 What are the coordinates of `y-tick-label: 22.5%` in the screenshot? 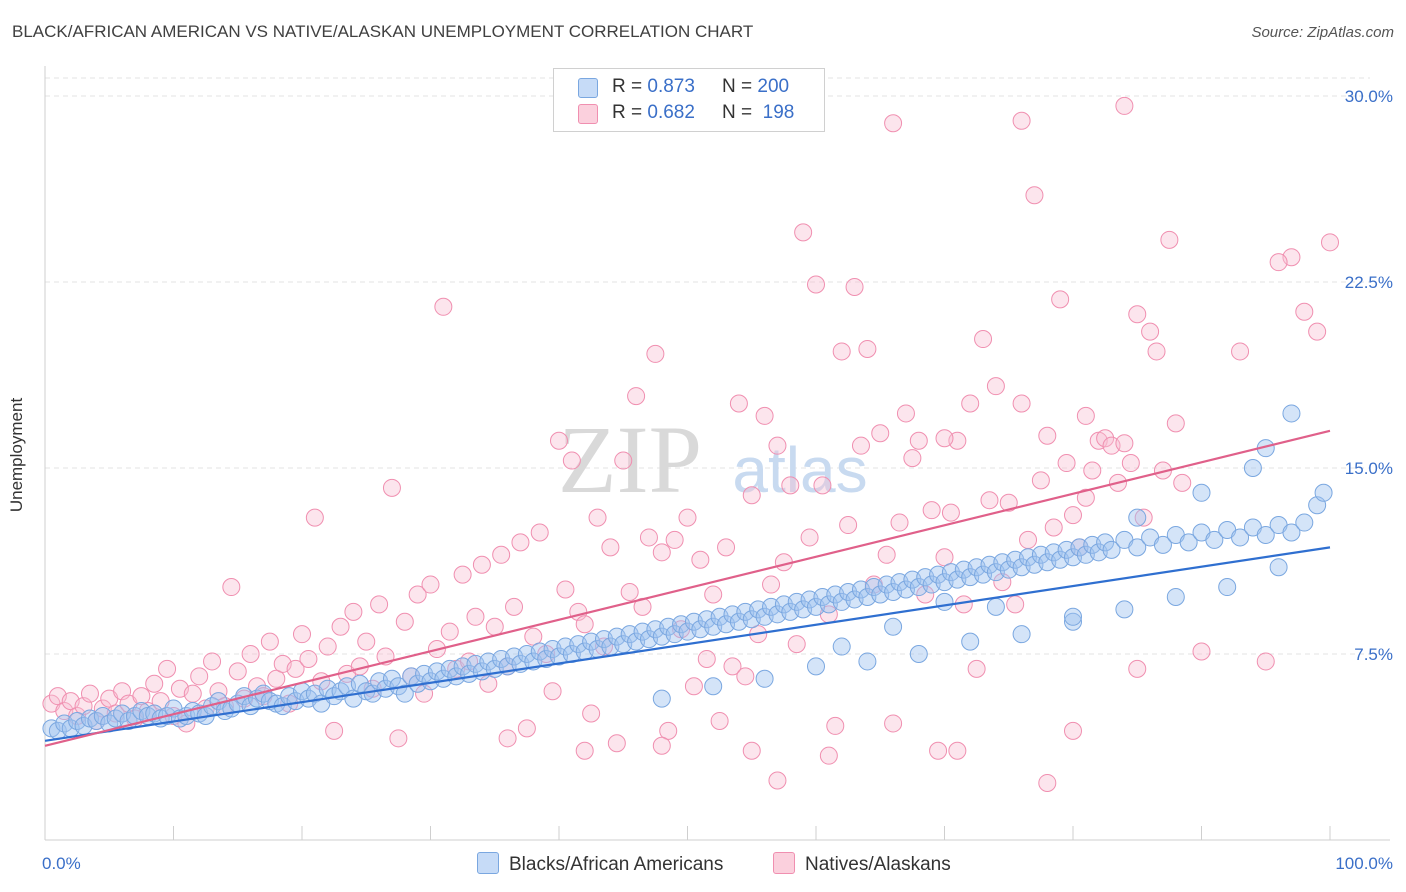 It's located at (1369, 282).